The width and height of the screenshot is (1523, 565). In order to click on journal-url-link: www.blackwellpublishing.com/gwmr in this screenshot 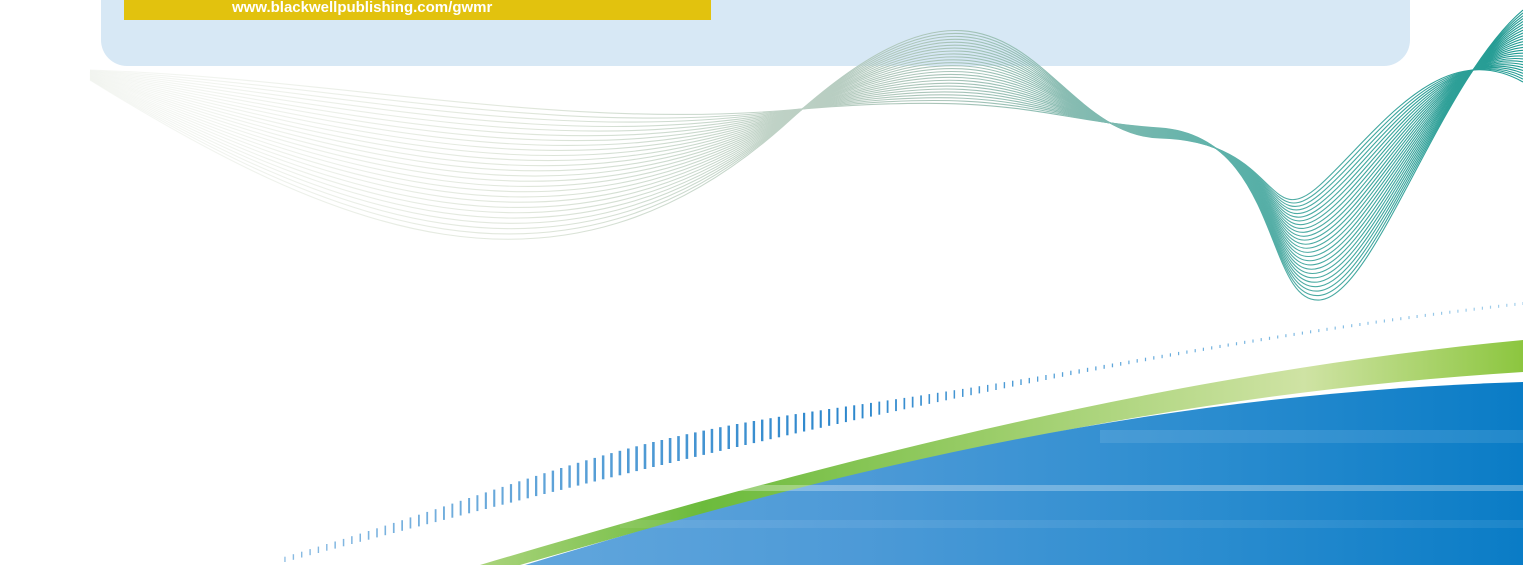, I will do `click(362, 8)`.